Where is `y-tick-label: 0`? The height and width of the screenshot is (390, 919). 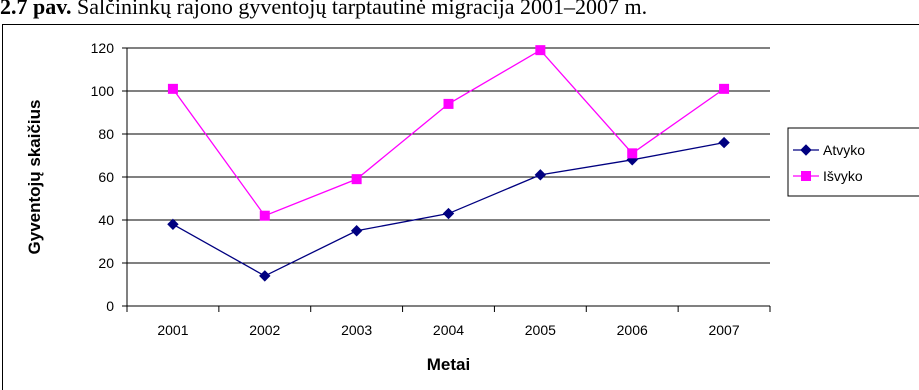
y-tick-label: 0 is located at coordinates (110, 306).